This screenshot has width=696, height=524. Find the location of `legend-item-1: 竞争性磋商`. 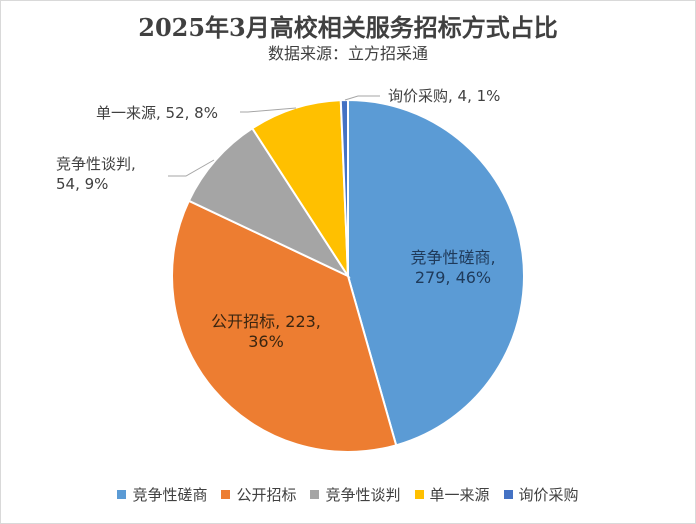

legend-item-1: 竞争性磋商 is located at coordinates (162, 494).